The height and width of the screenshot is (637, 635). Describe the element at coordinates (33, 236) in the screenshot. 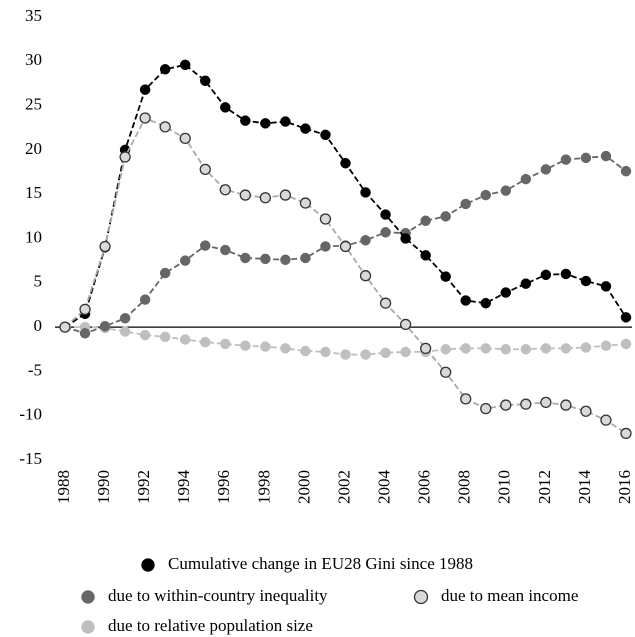

I see `y-tick-label: 10` at that location.